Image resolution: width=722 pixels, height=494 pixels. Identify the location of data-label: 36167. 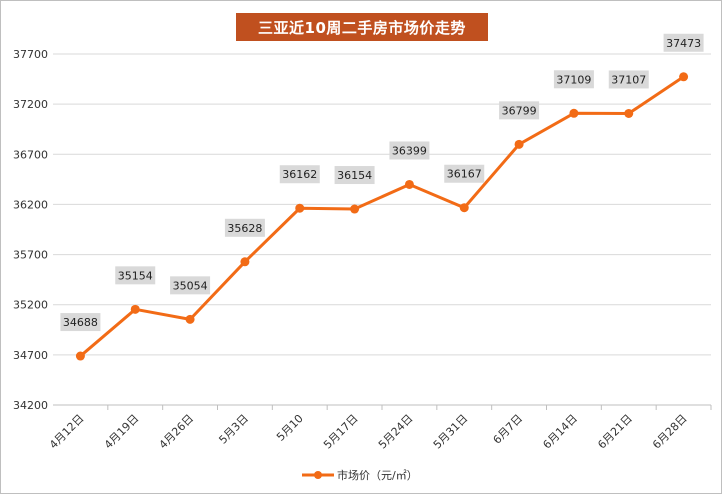
(464, 174).